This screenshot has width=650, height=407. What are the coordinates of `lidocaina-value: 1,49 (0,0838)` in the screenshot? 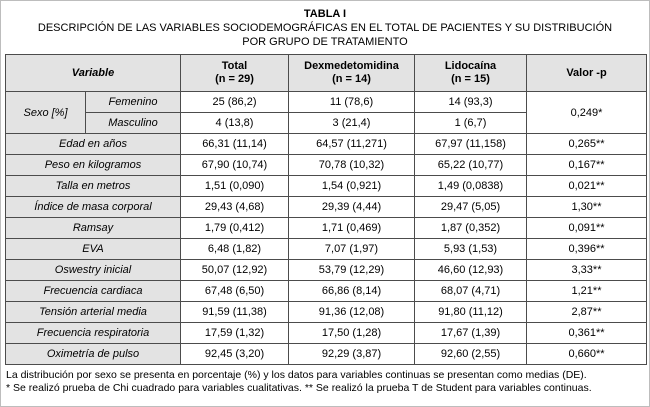 It's located at (470, 186).